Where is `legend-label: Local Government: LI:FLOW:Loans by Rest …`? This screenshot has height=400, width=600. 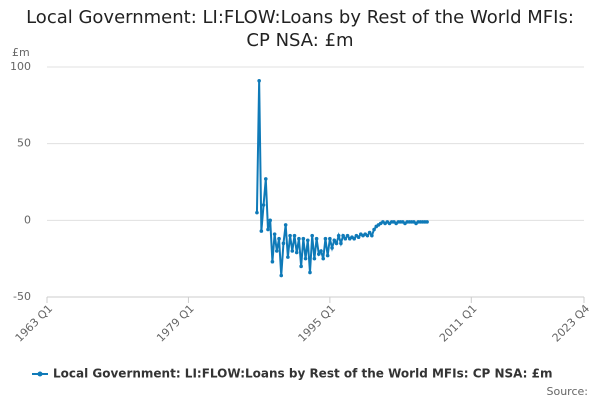 legend-label: Local Government: LI:FLOW:Loans by Rest … is located at coordinates (303, 374).